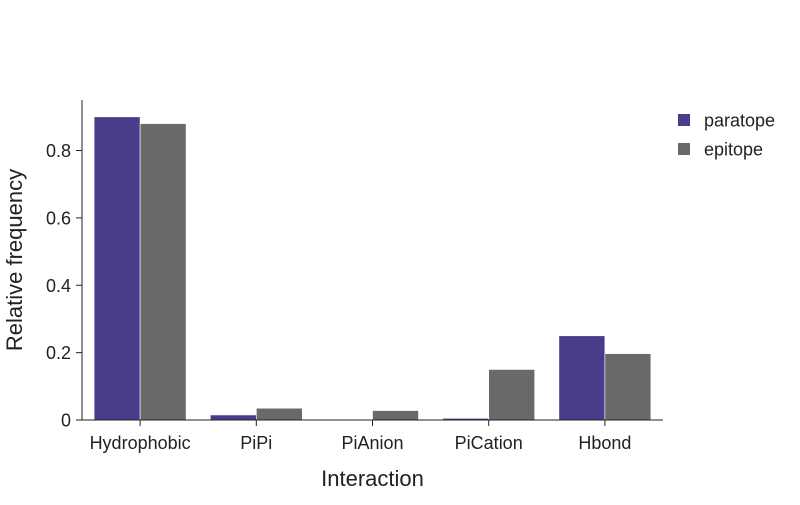 The width and height of the screenshot is (800, 505). I want to click on y-ticks: 0 0.2 0.4 0.6 0.8, so click(64, 286).